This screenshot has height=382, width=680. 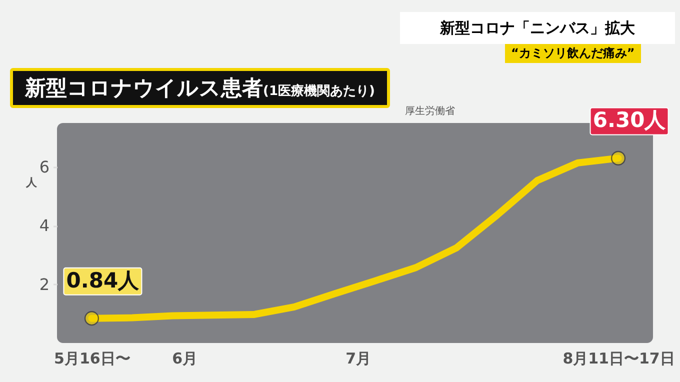 What do you see at coordinates (359, 359) in the screenshot?
I see `x-tick-label: 7月` at bounding box center [359, 359].